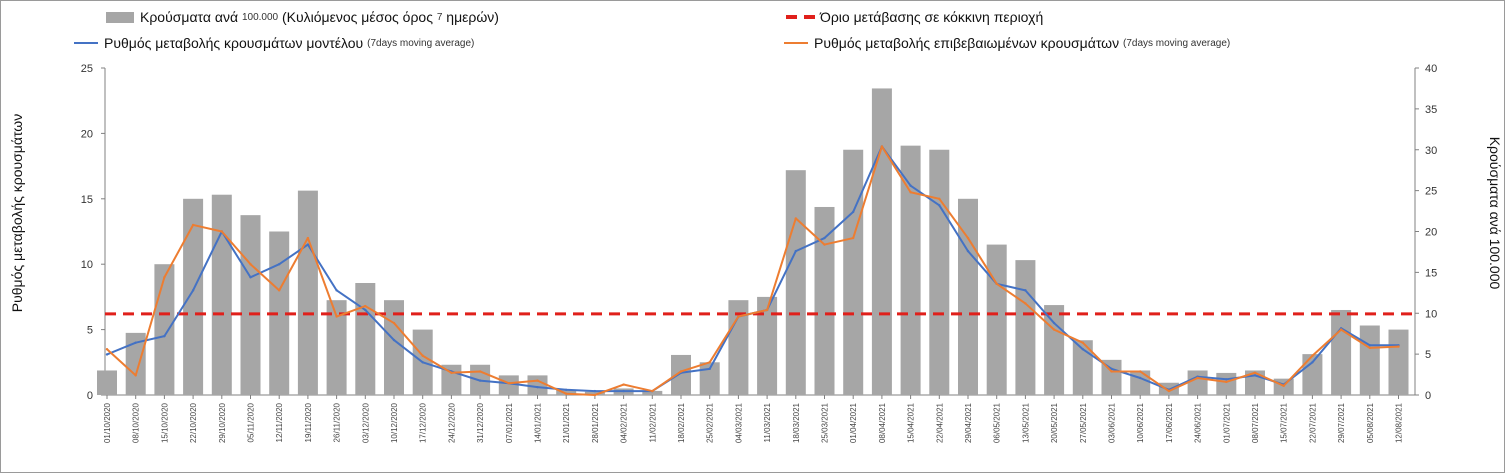  I want to click on x-tick-label: 20/05/2021, so click(1054, 422).